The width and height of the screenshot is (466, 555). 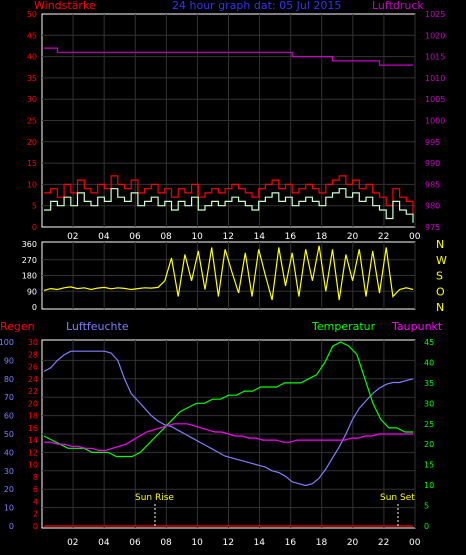 I want to click on rain-tick-label: 4, so click(x=35, y=501).